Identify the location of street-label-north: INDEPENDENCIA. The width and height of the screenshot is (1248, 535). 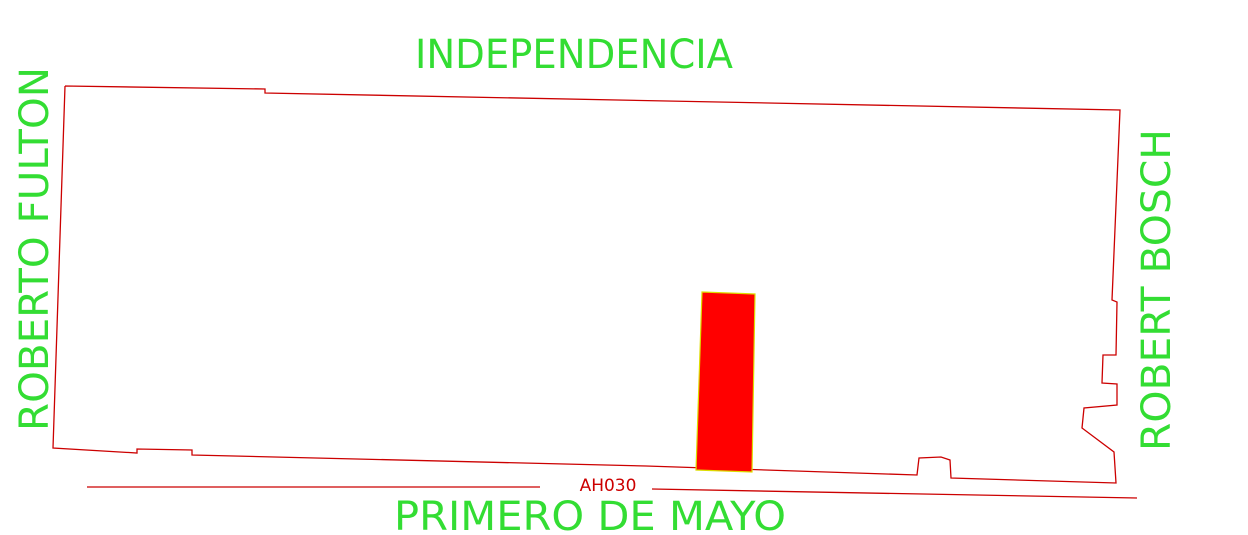
(574, 55).